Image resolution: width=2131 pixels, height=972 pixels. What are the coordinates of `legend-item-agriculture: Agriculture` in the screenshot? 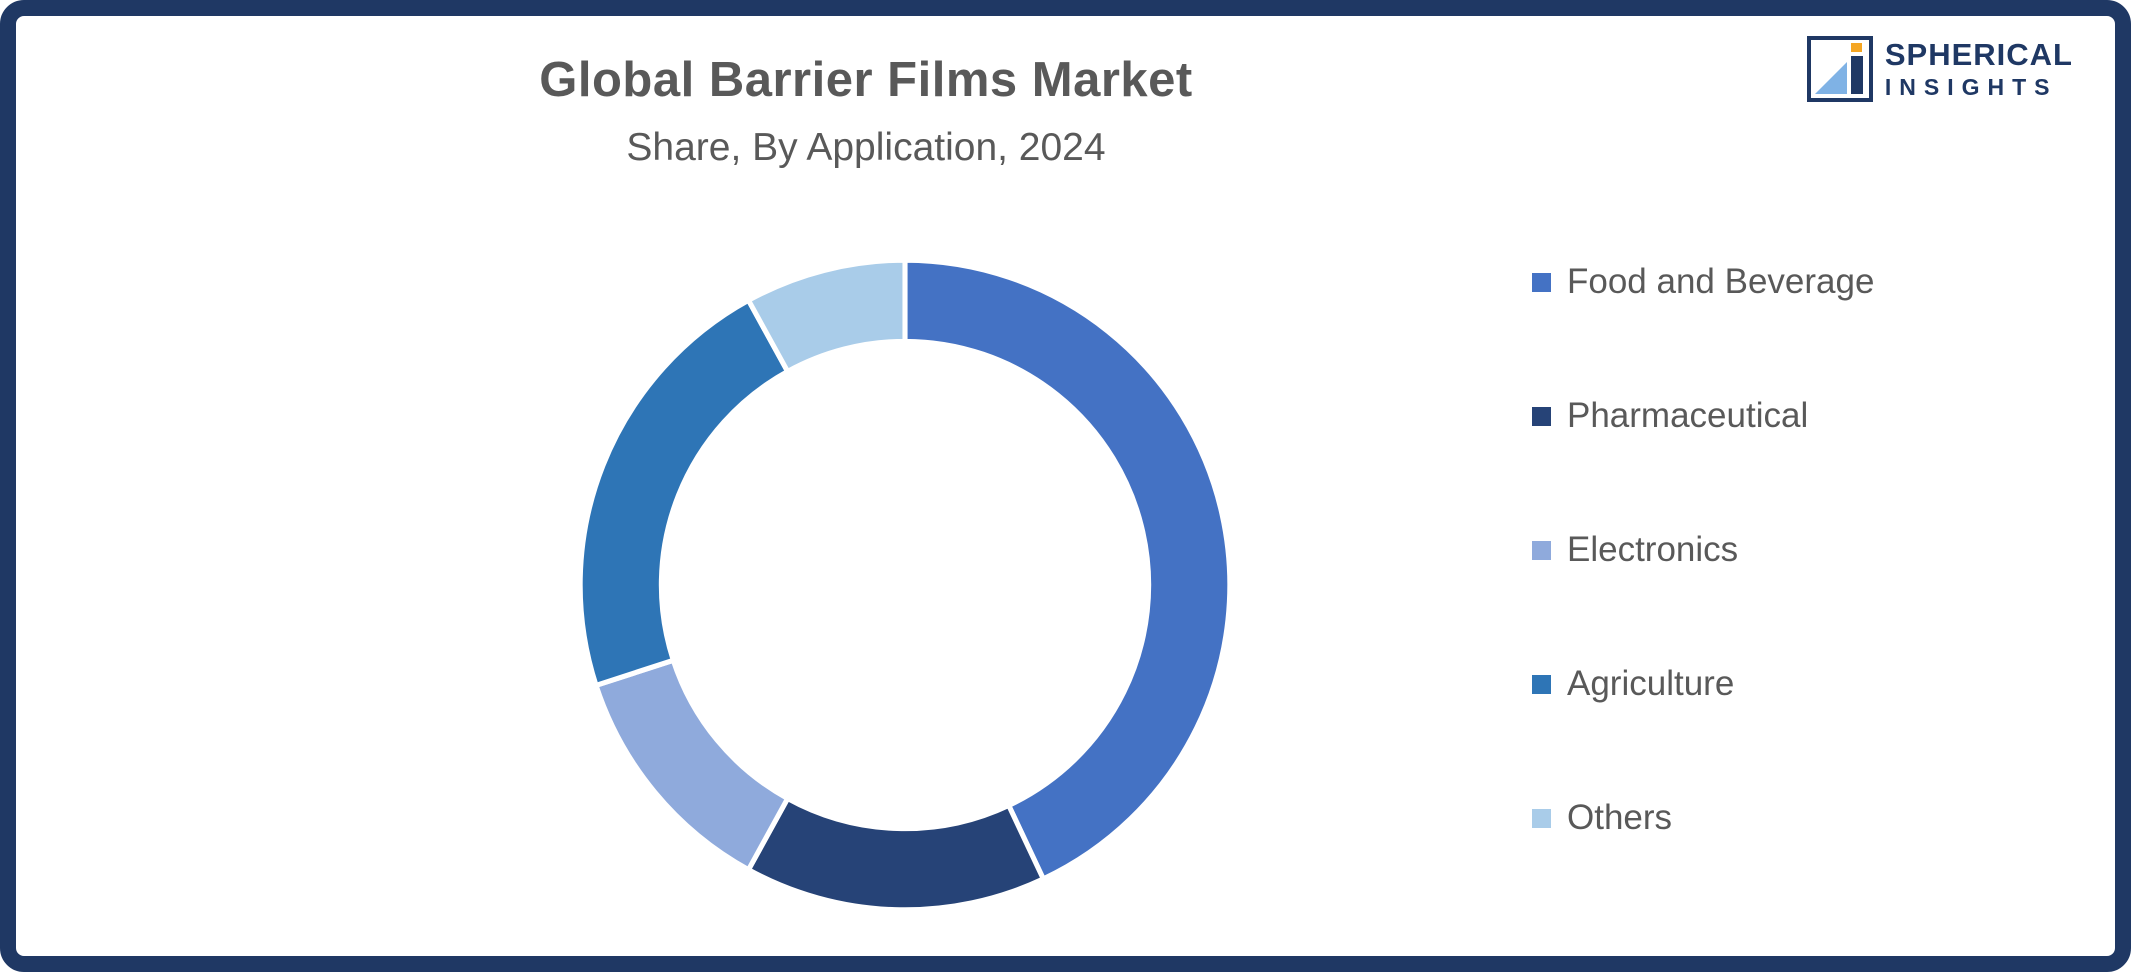 It's located at (1703, 684).